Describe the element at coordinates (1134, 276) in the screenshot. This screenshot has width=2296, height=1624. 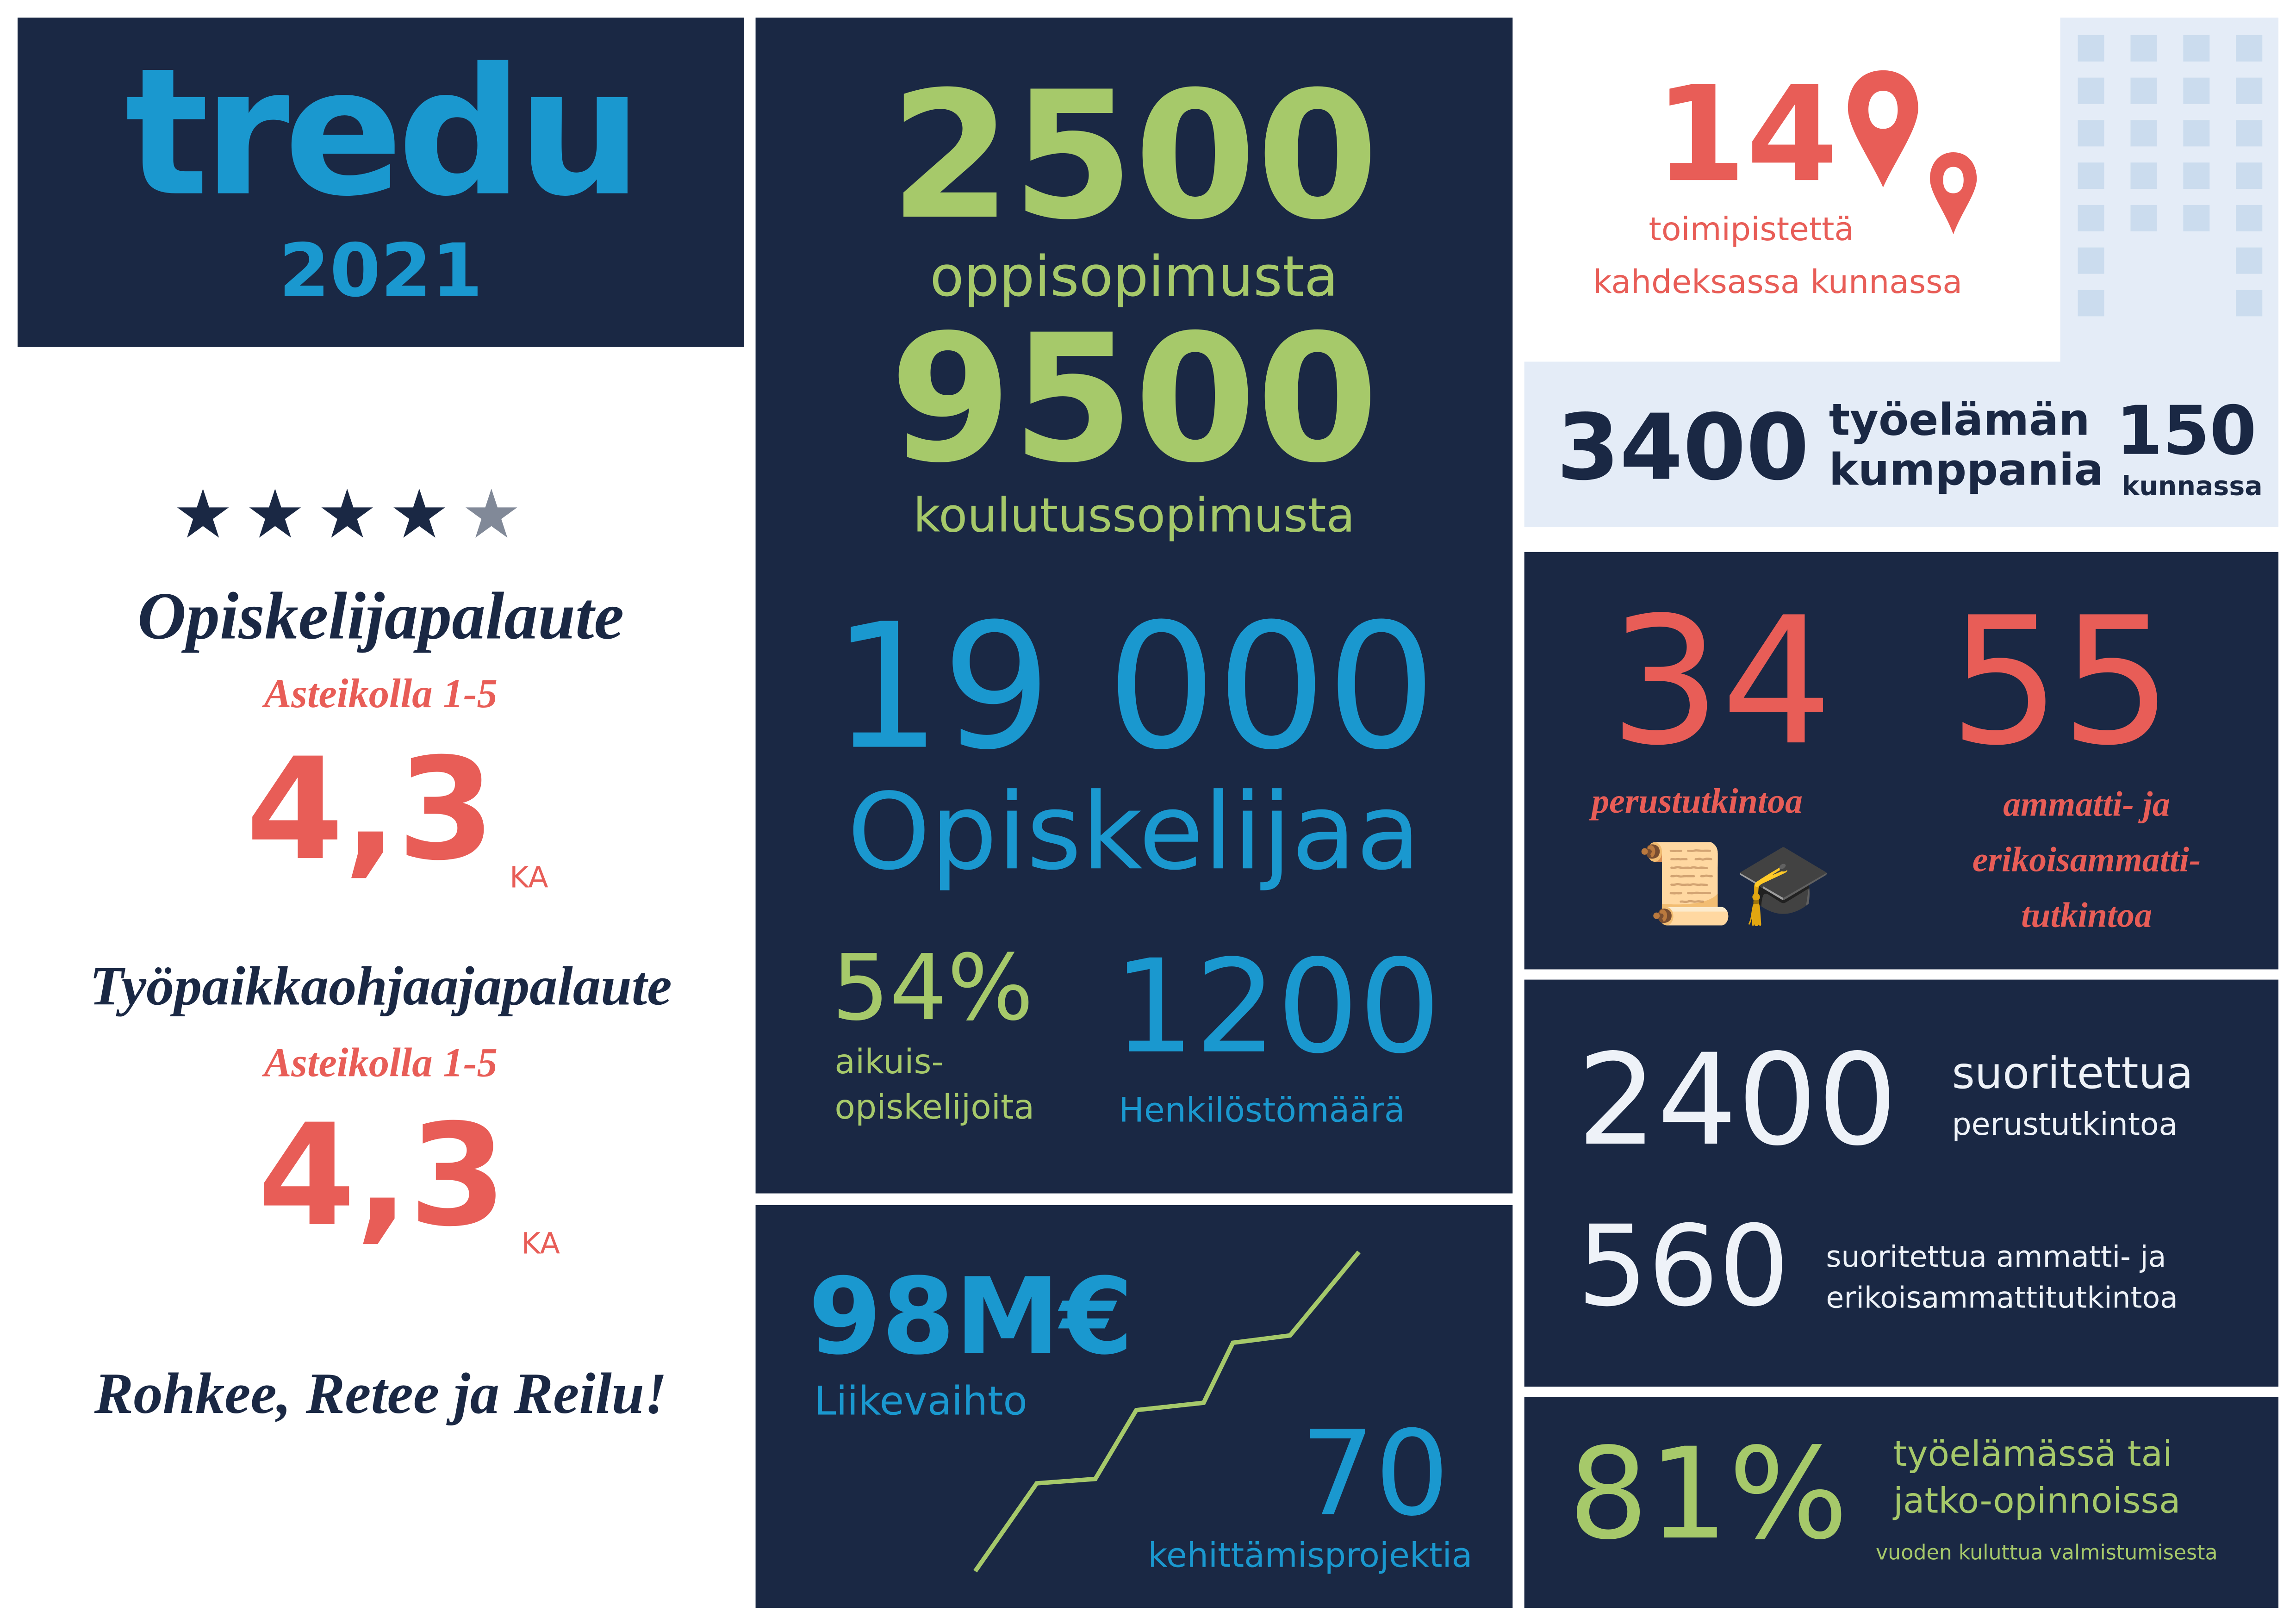
I see `apprenticeships-label: oppisopimusta` at that location.